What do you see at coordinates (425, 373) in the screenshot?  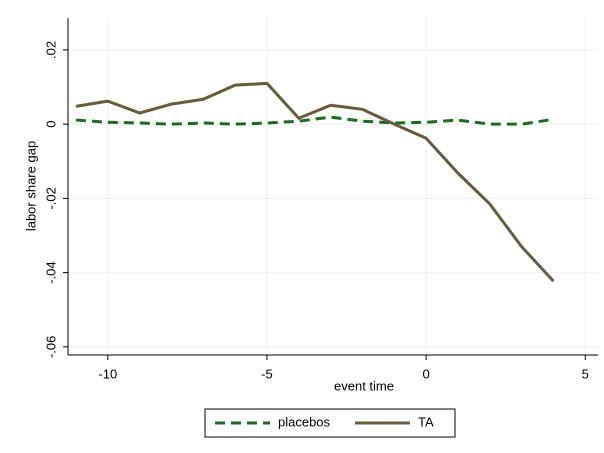 I see `x-tick-label: 0` at bounding box center [425, 373].